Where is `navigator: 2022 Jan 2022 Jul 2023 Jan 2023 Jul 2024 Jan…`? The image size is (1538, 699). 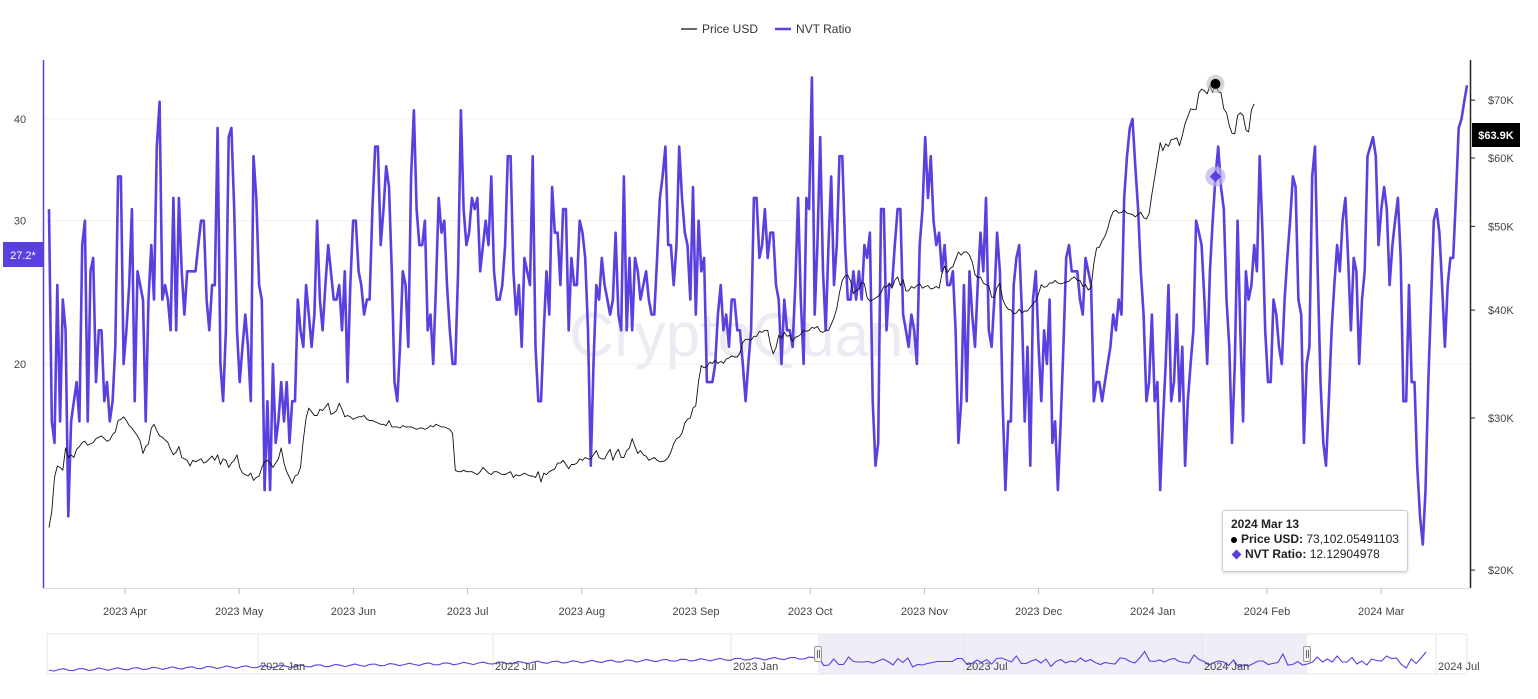 navigator: 2022 Jan 2022 Jul 2023 Jan 2023 Jul 2024 Jan… is located at coordinates (763, 654).